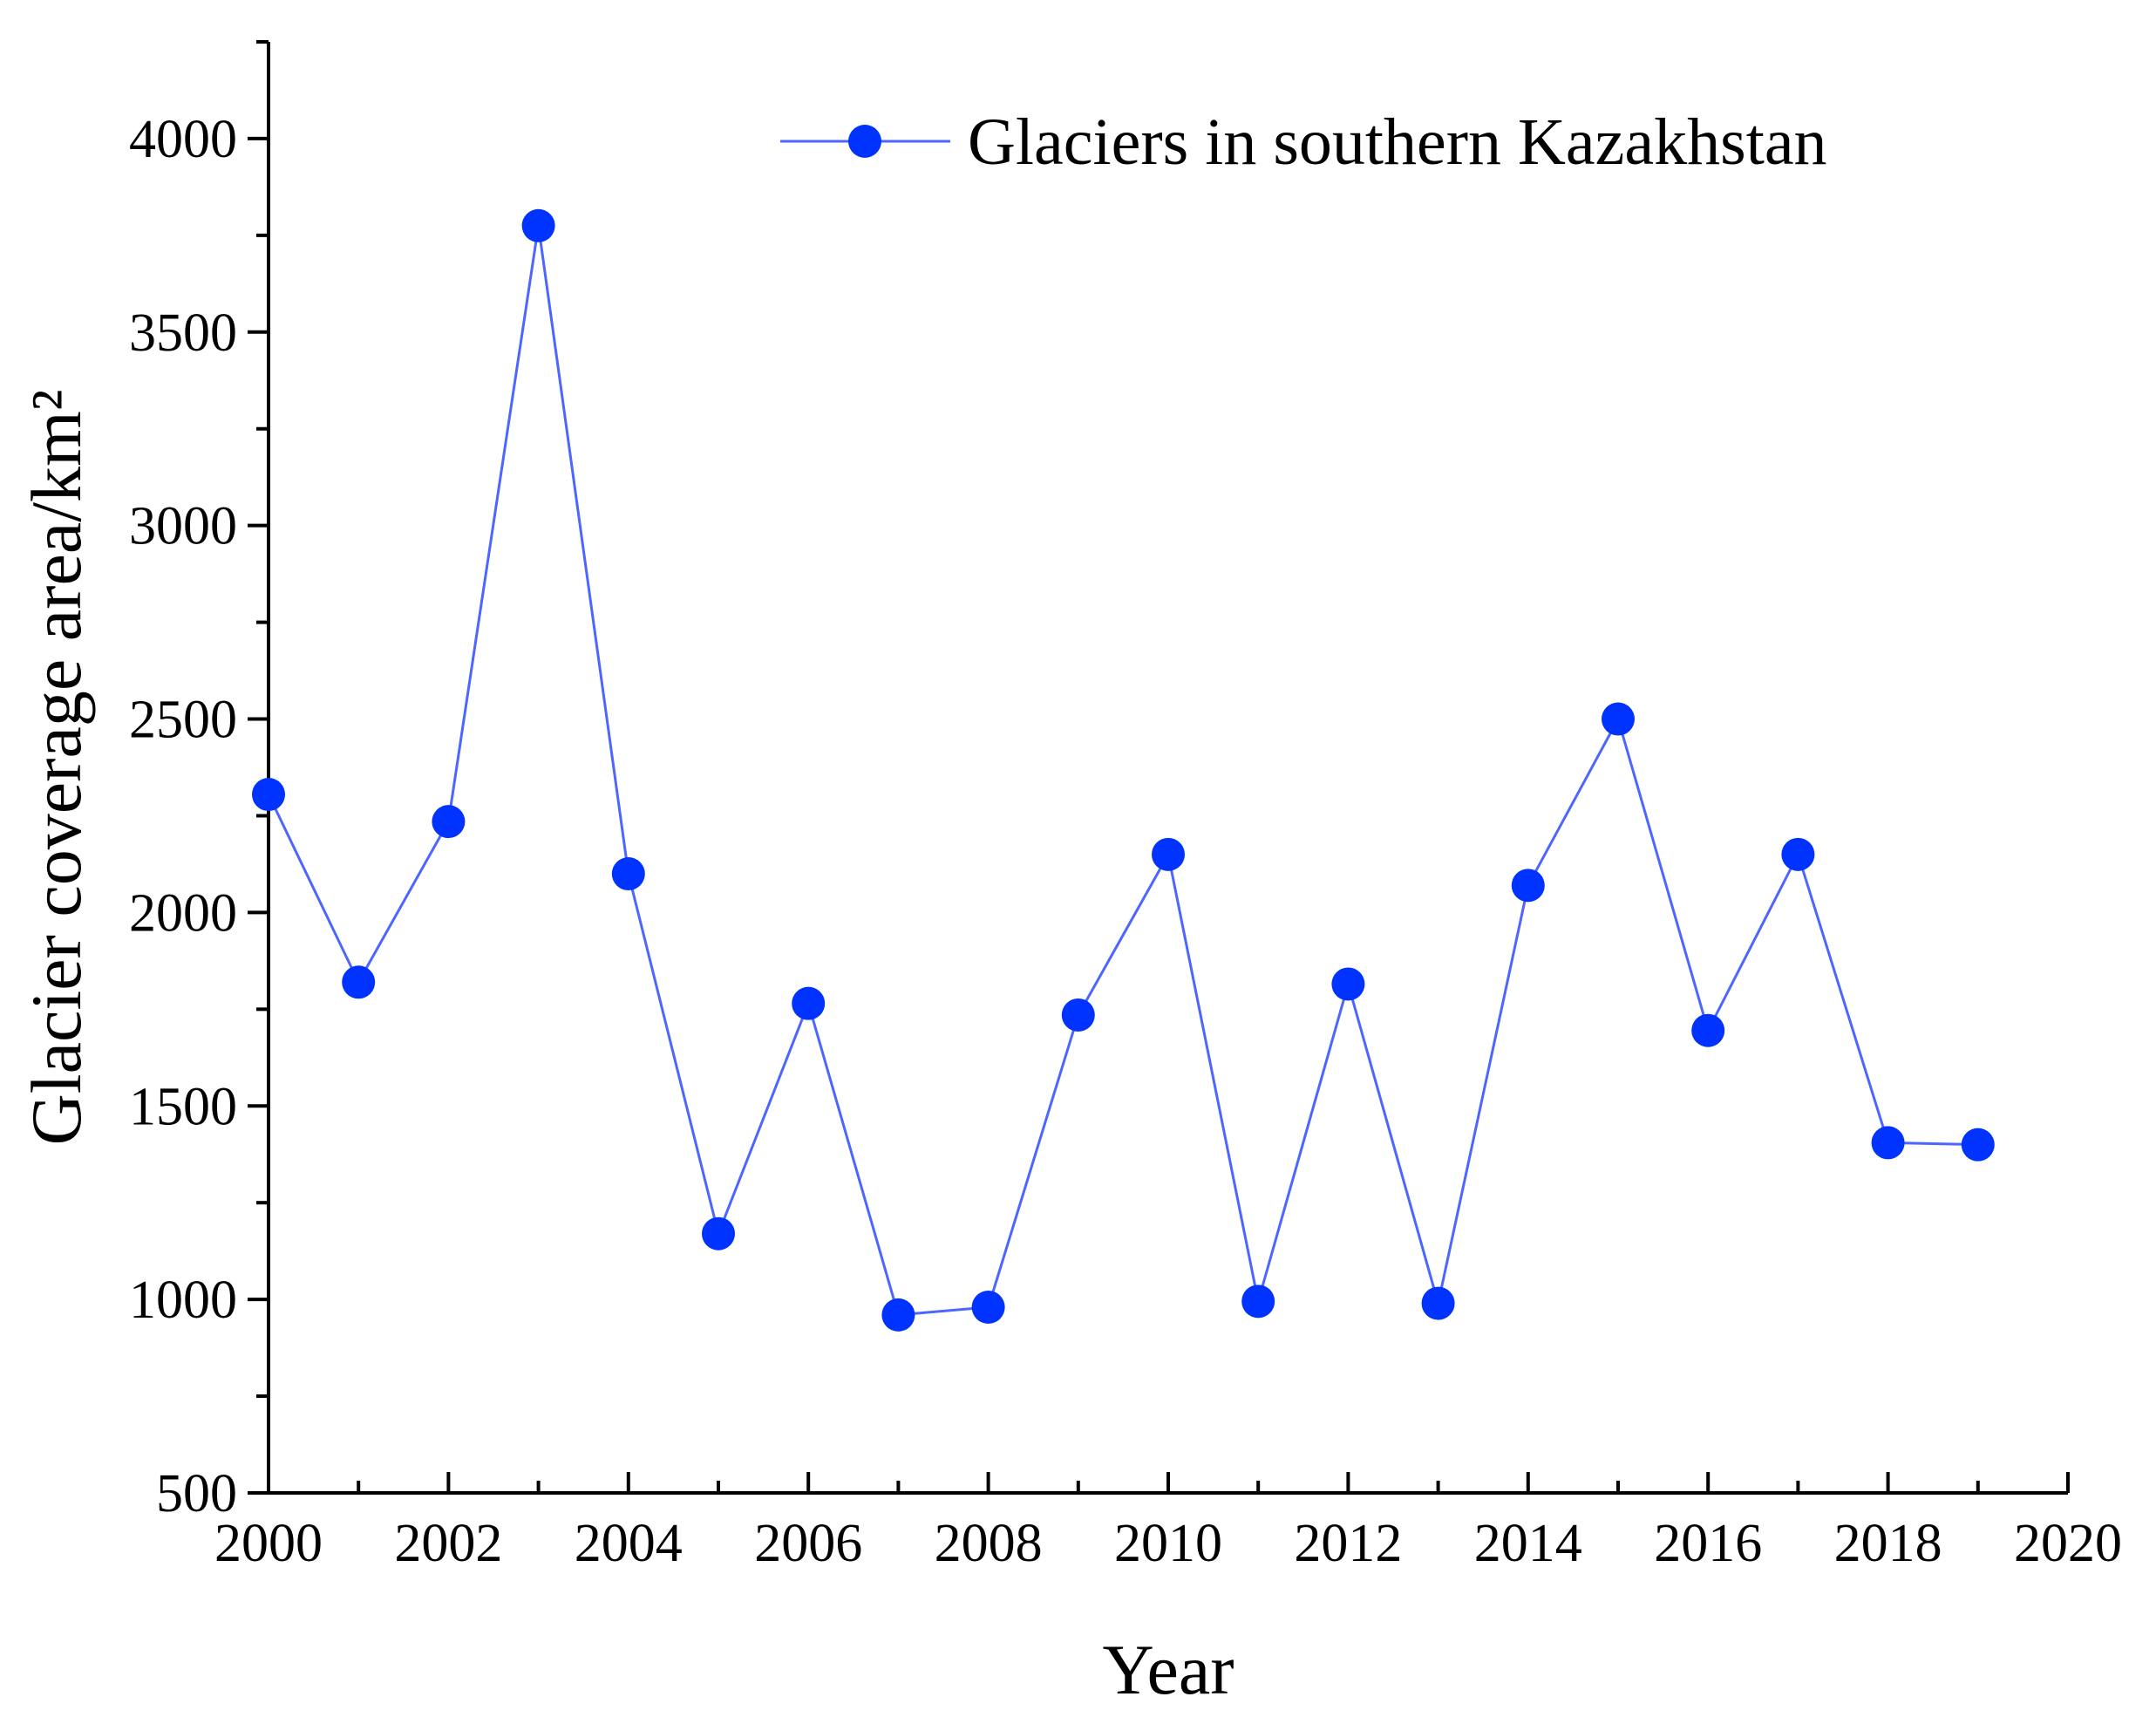  Describe the element at coordinates (808, 1543) in the screenshot. I see `x-tick-label: 2006` at that location.